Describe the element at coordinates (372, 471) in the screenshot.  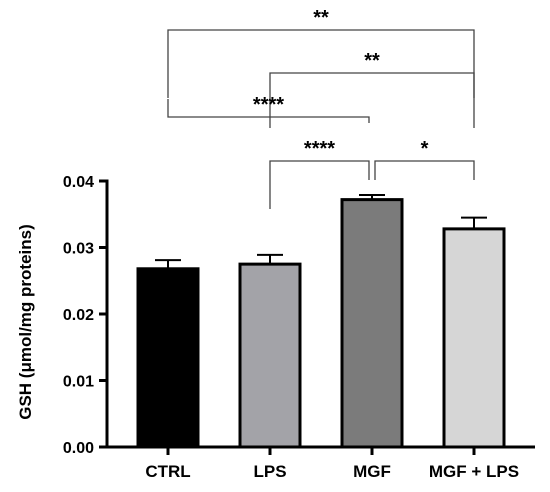
I see `x-tick-label: MGF` at that location.